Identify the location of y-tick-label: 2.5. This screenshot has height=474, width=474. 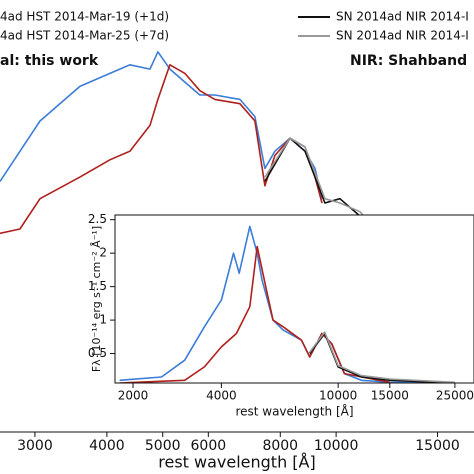
(97, 219).